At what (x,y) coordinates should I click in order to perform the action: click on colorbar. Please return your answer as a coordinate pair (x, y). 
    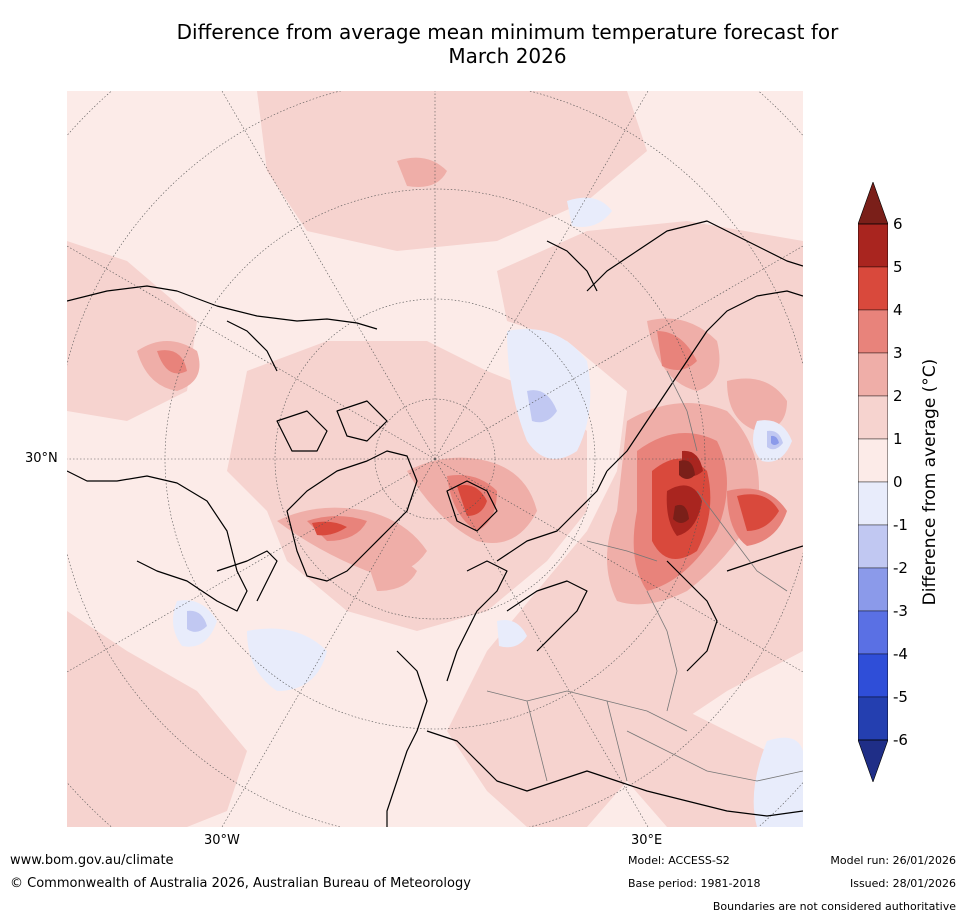
    Looking at the image, I should click on (873, 482).